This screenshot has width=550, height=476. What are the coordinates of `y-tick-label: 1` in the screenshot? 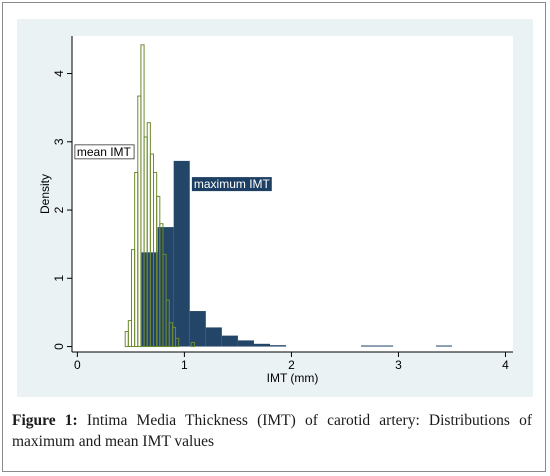 It's located at (59, 278).